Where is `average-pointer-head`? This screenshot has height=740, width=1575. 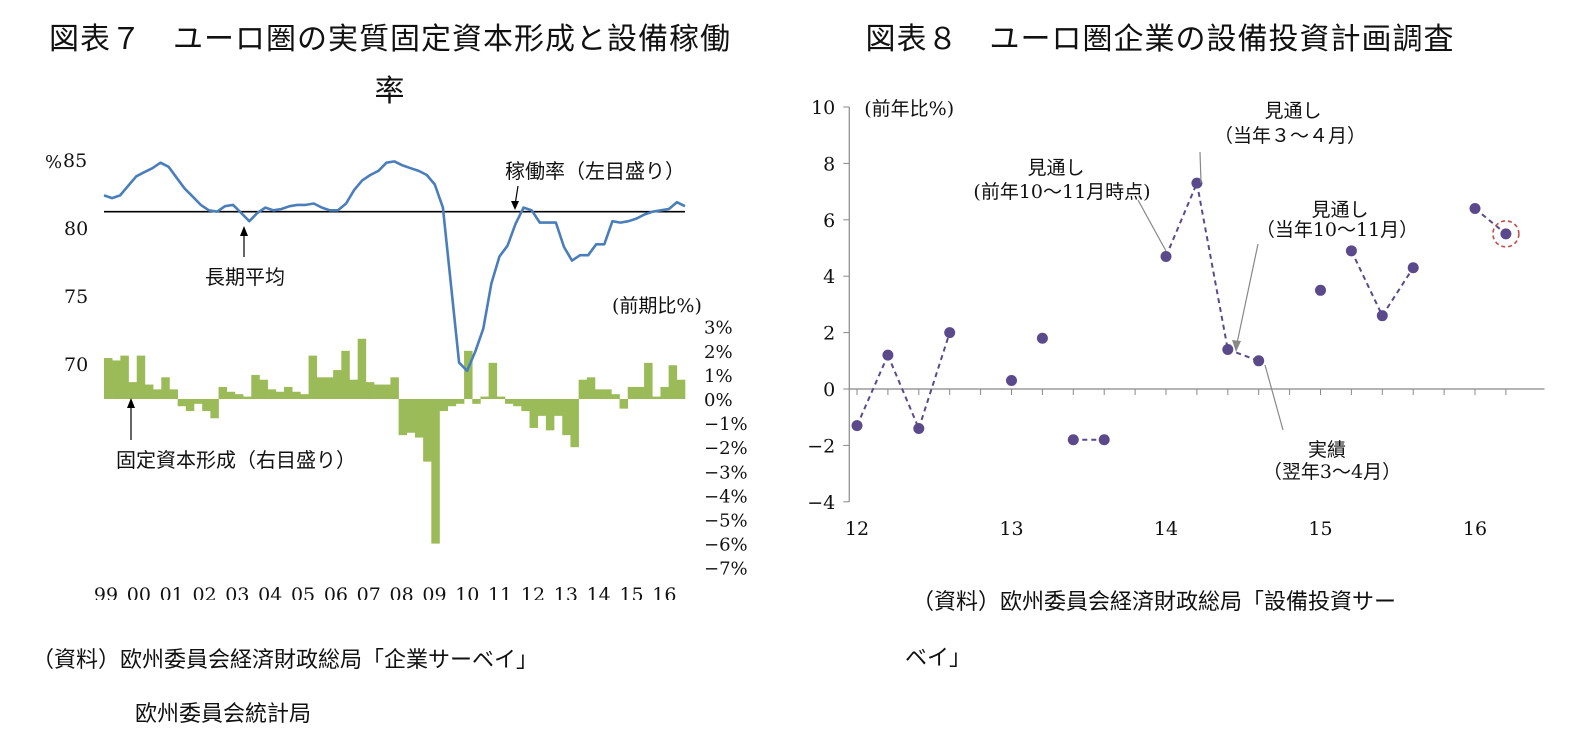
average-pointer-head is located at coordinates (244, 231).